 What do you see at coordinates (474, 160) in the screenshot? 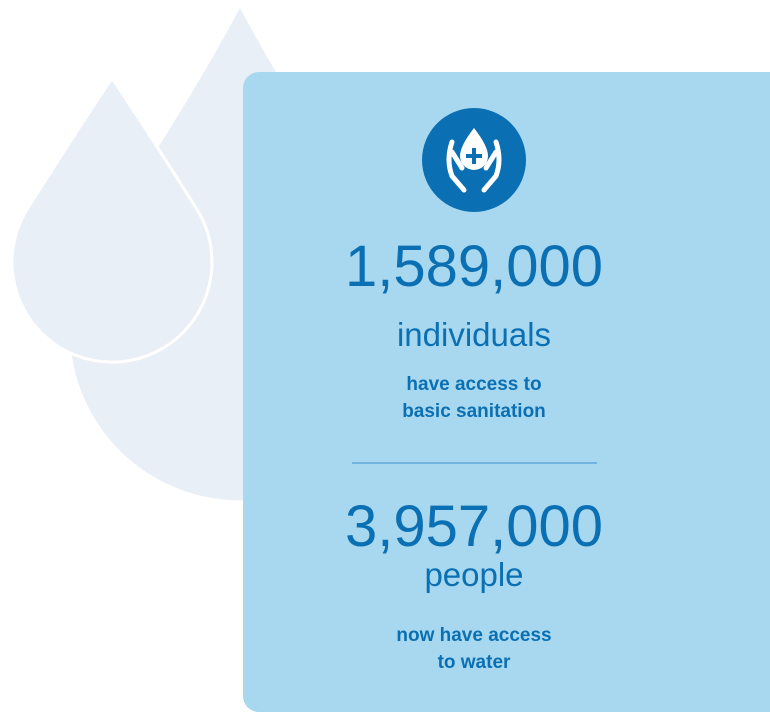
I see `icon` at bounding box center [474, 160].